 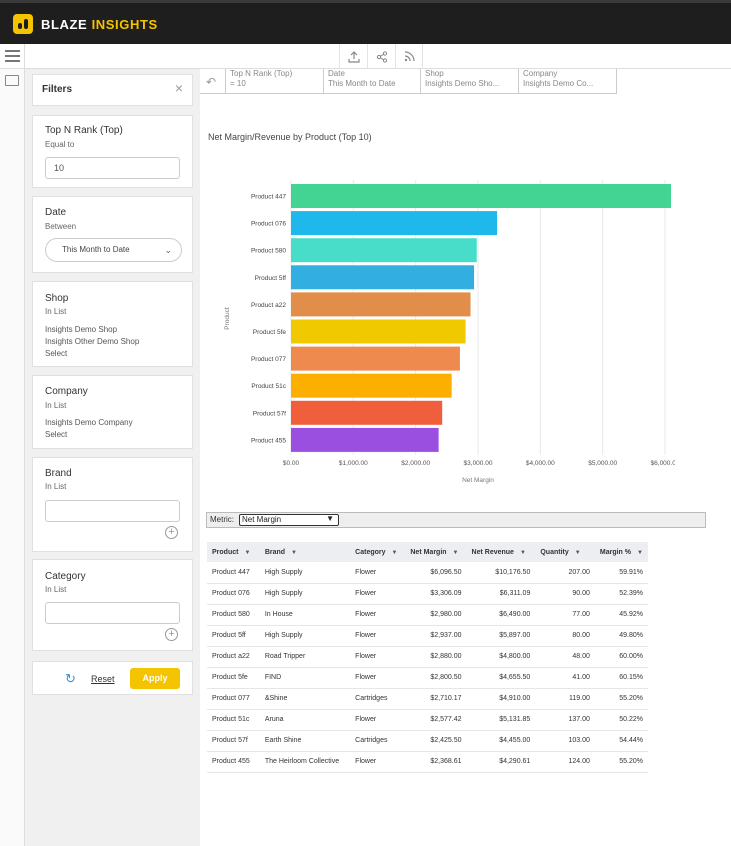 I want to click on column-header: Category ▼, so click(x=378, y=552).